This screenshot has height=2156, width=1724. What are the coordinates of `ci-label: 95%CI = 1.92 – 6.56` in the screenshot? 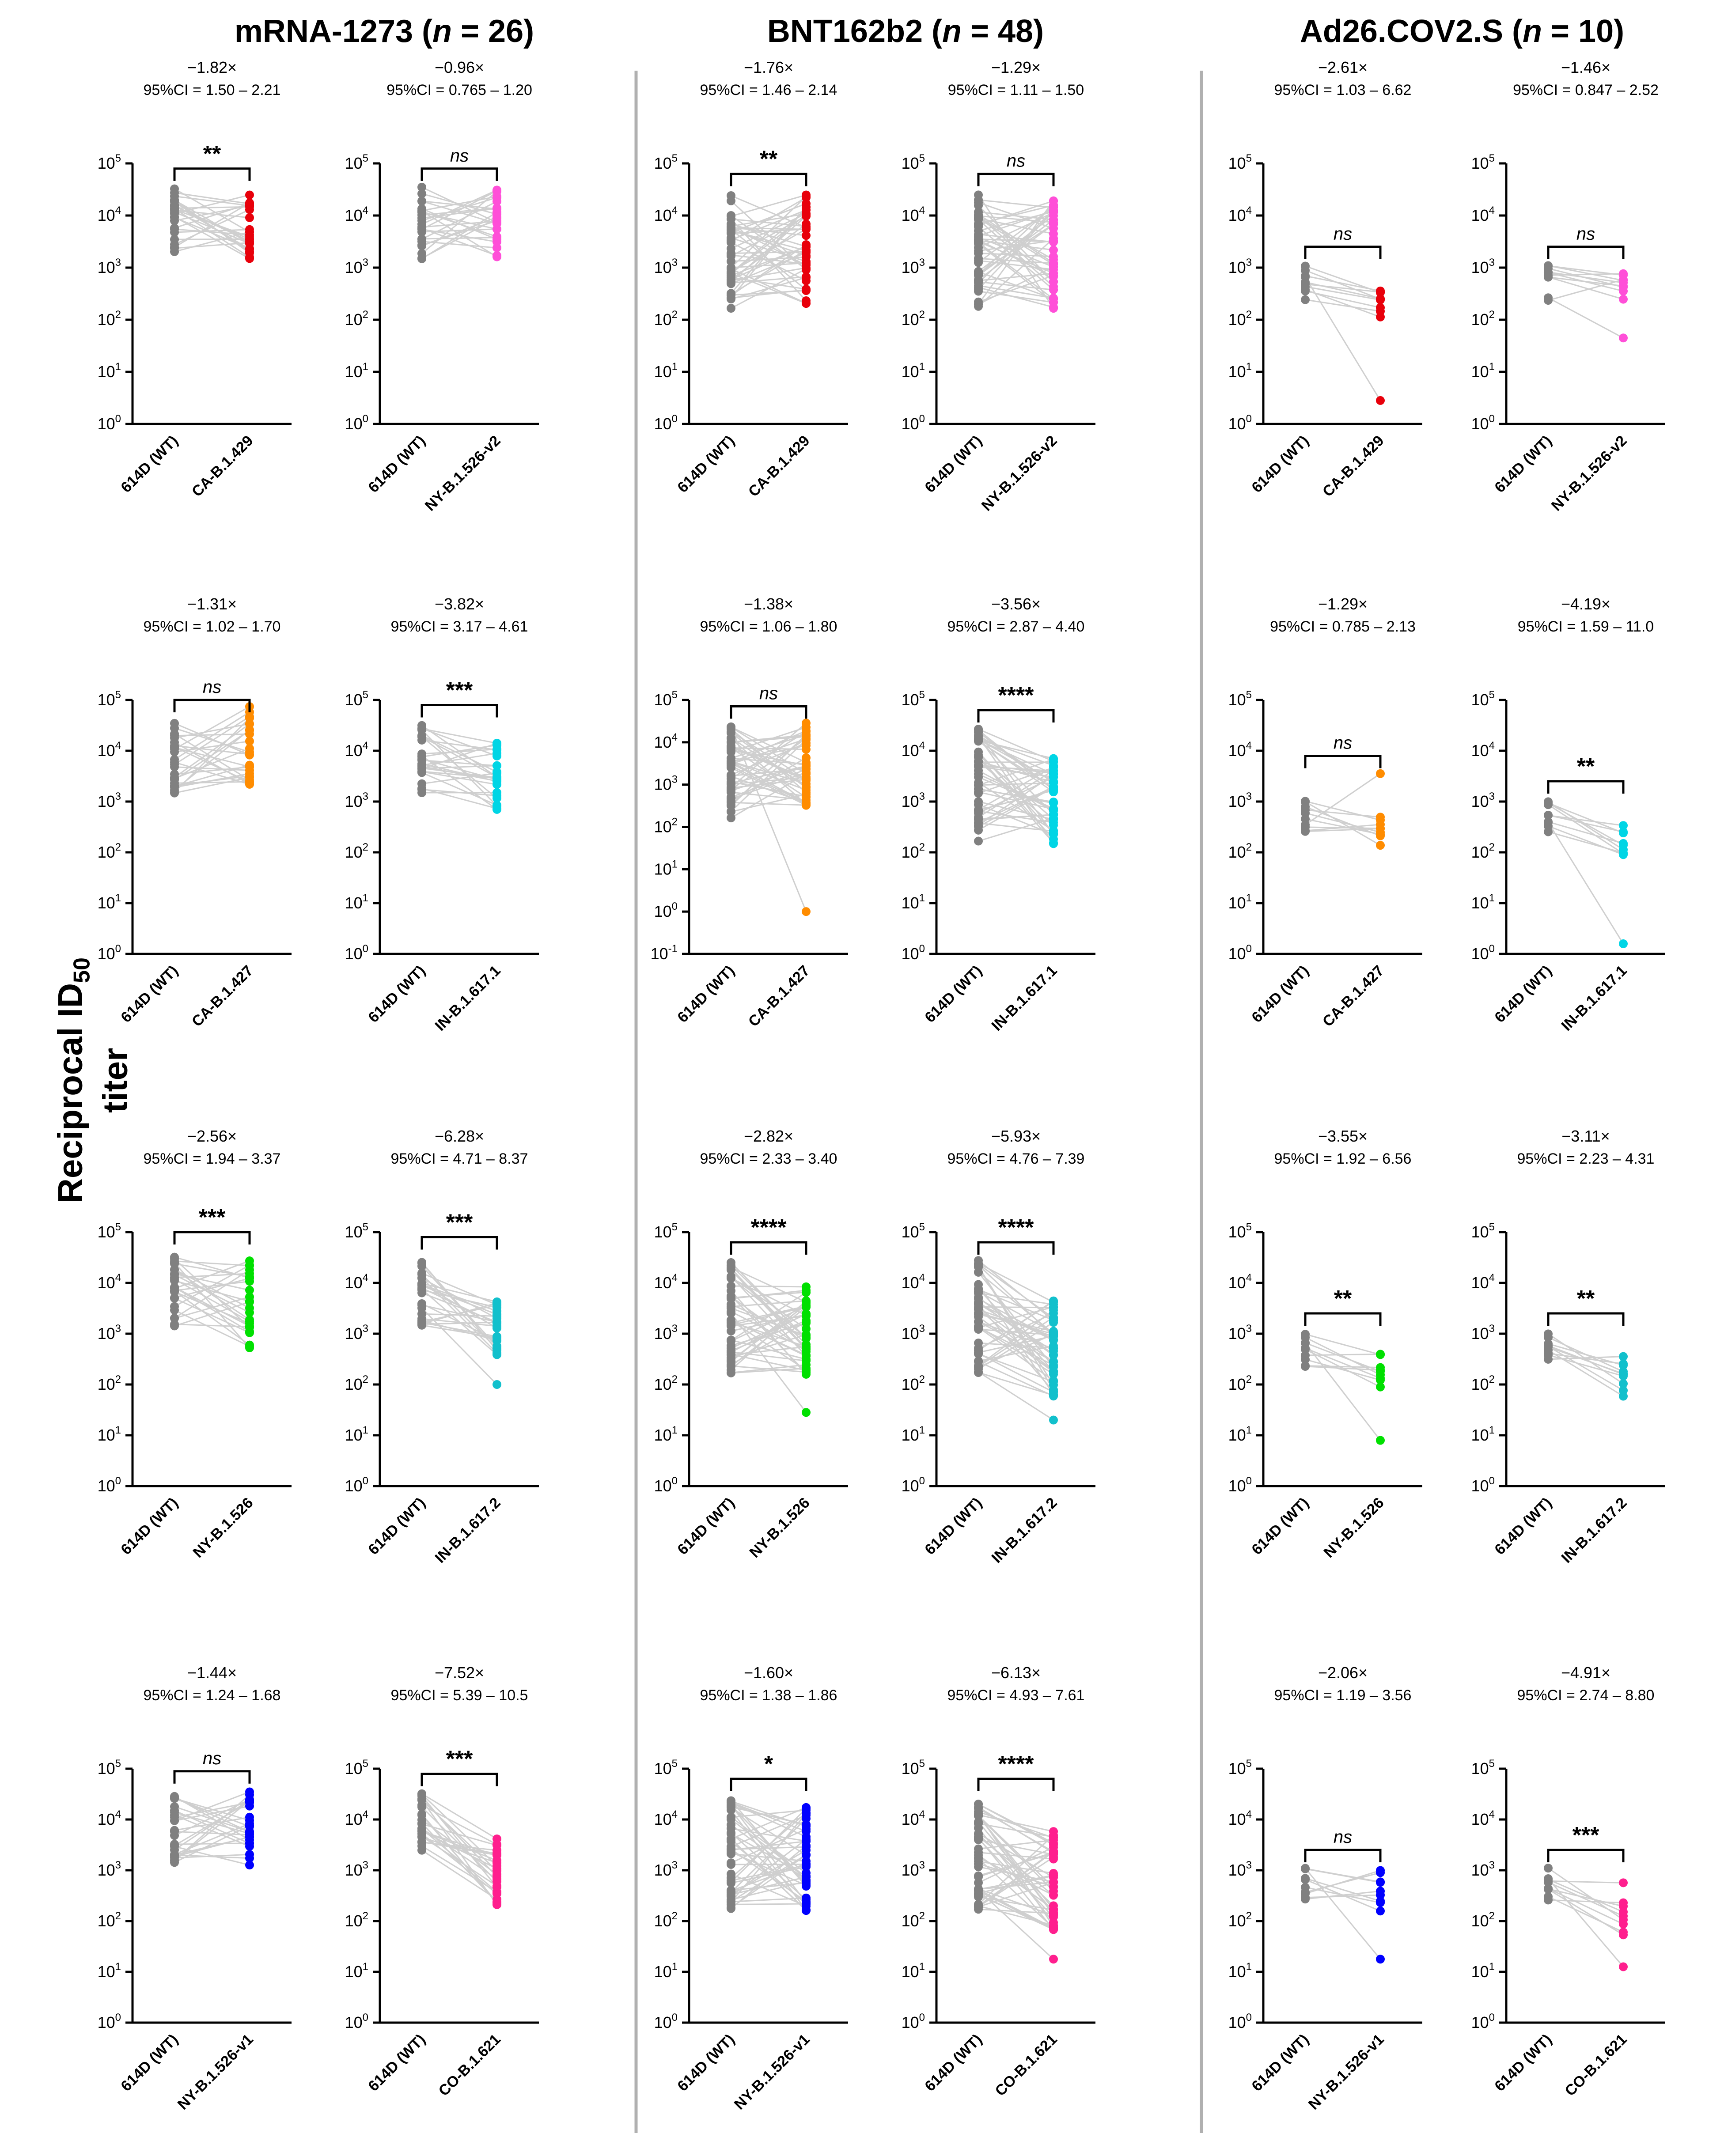 It's located at (1343, 1158).